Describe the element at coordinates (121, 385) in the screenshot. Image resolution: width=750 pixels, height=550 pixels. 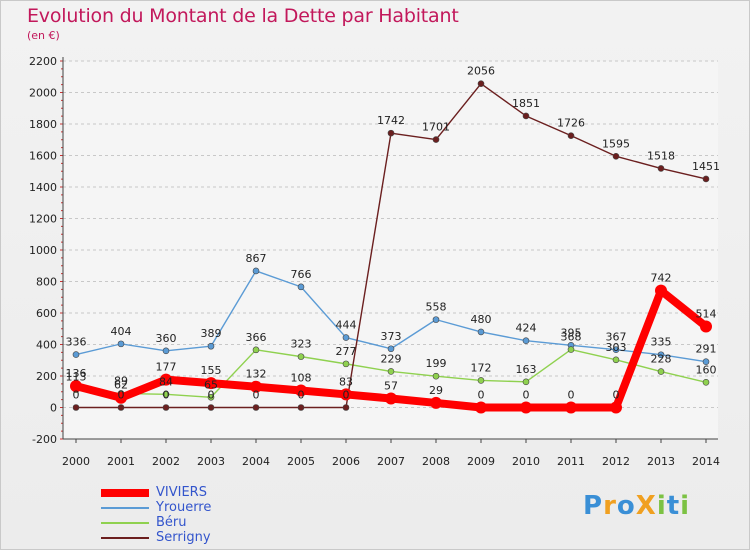
I see `data-label-viviers: 62` at that location.